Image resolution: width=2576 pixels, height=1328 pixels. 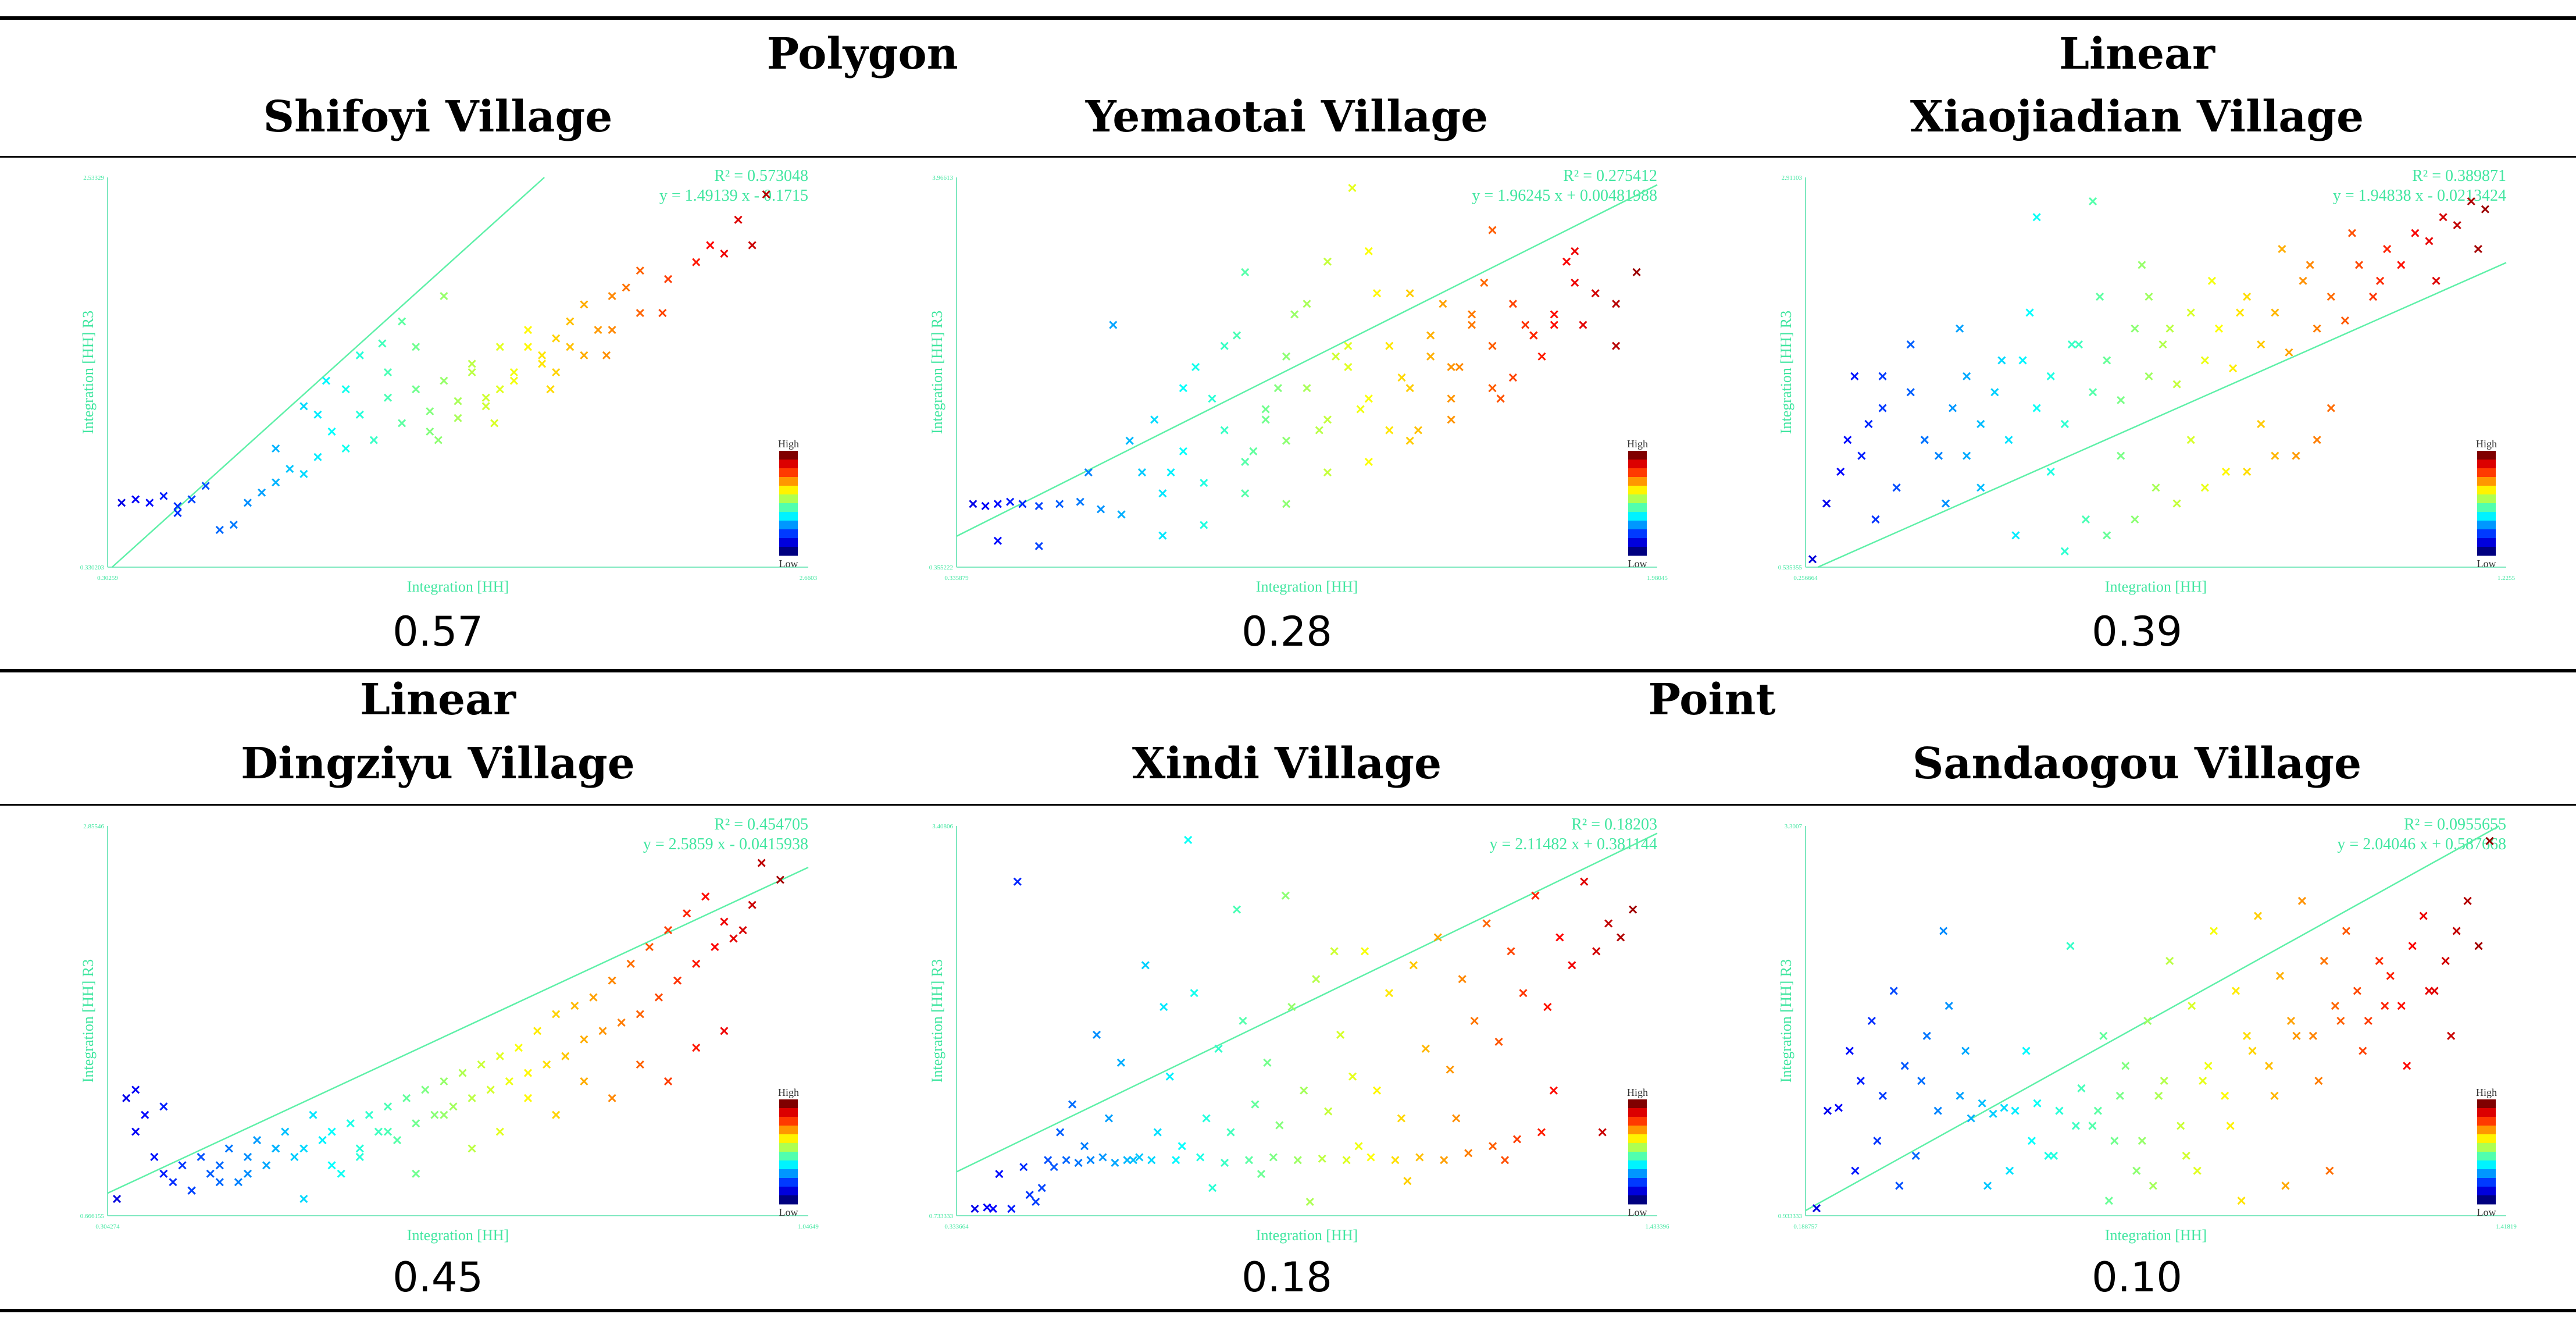 What do you see at coordinates (2420, 196) in the screenshot?
I see `regression-equation-label: y = 1.94838 x - 0.0213424` at bounding box center [2420, 196].